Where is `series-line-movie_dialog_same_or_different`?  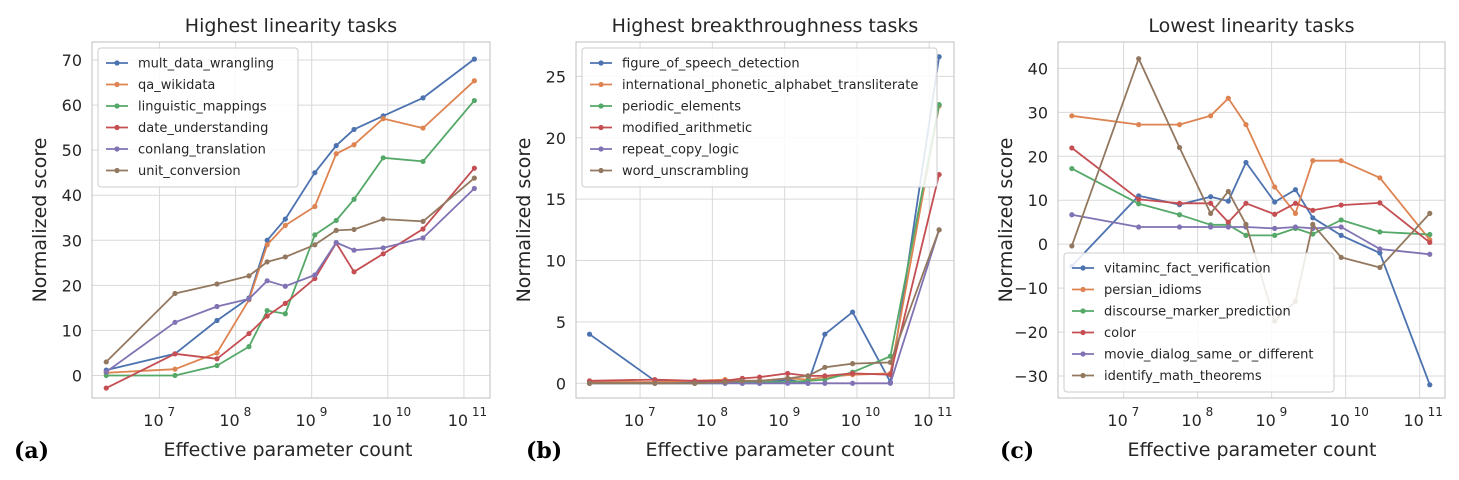
series-line-movie_dialog_same_or_different is located at coordinates (1250, 234).